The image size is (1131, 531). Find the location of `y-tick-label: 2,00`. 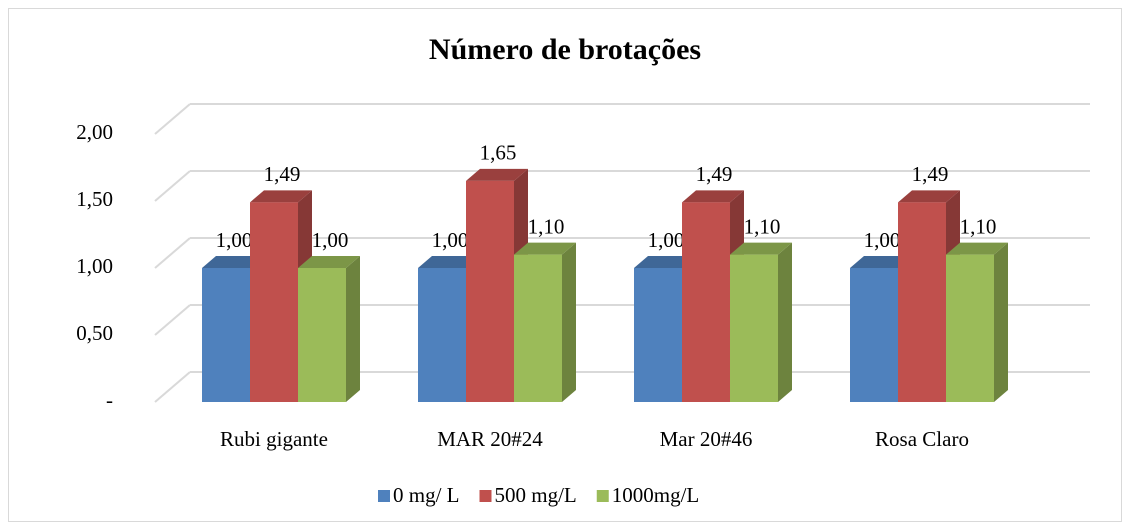

y-tick-label: 2,00 is located at coordinates (94, 132).